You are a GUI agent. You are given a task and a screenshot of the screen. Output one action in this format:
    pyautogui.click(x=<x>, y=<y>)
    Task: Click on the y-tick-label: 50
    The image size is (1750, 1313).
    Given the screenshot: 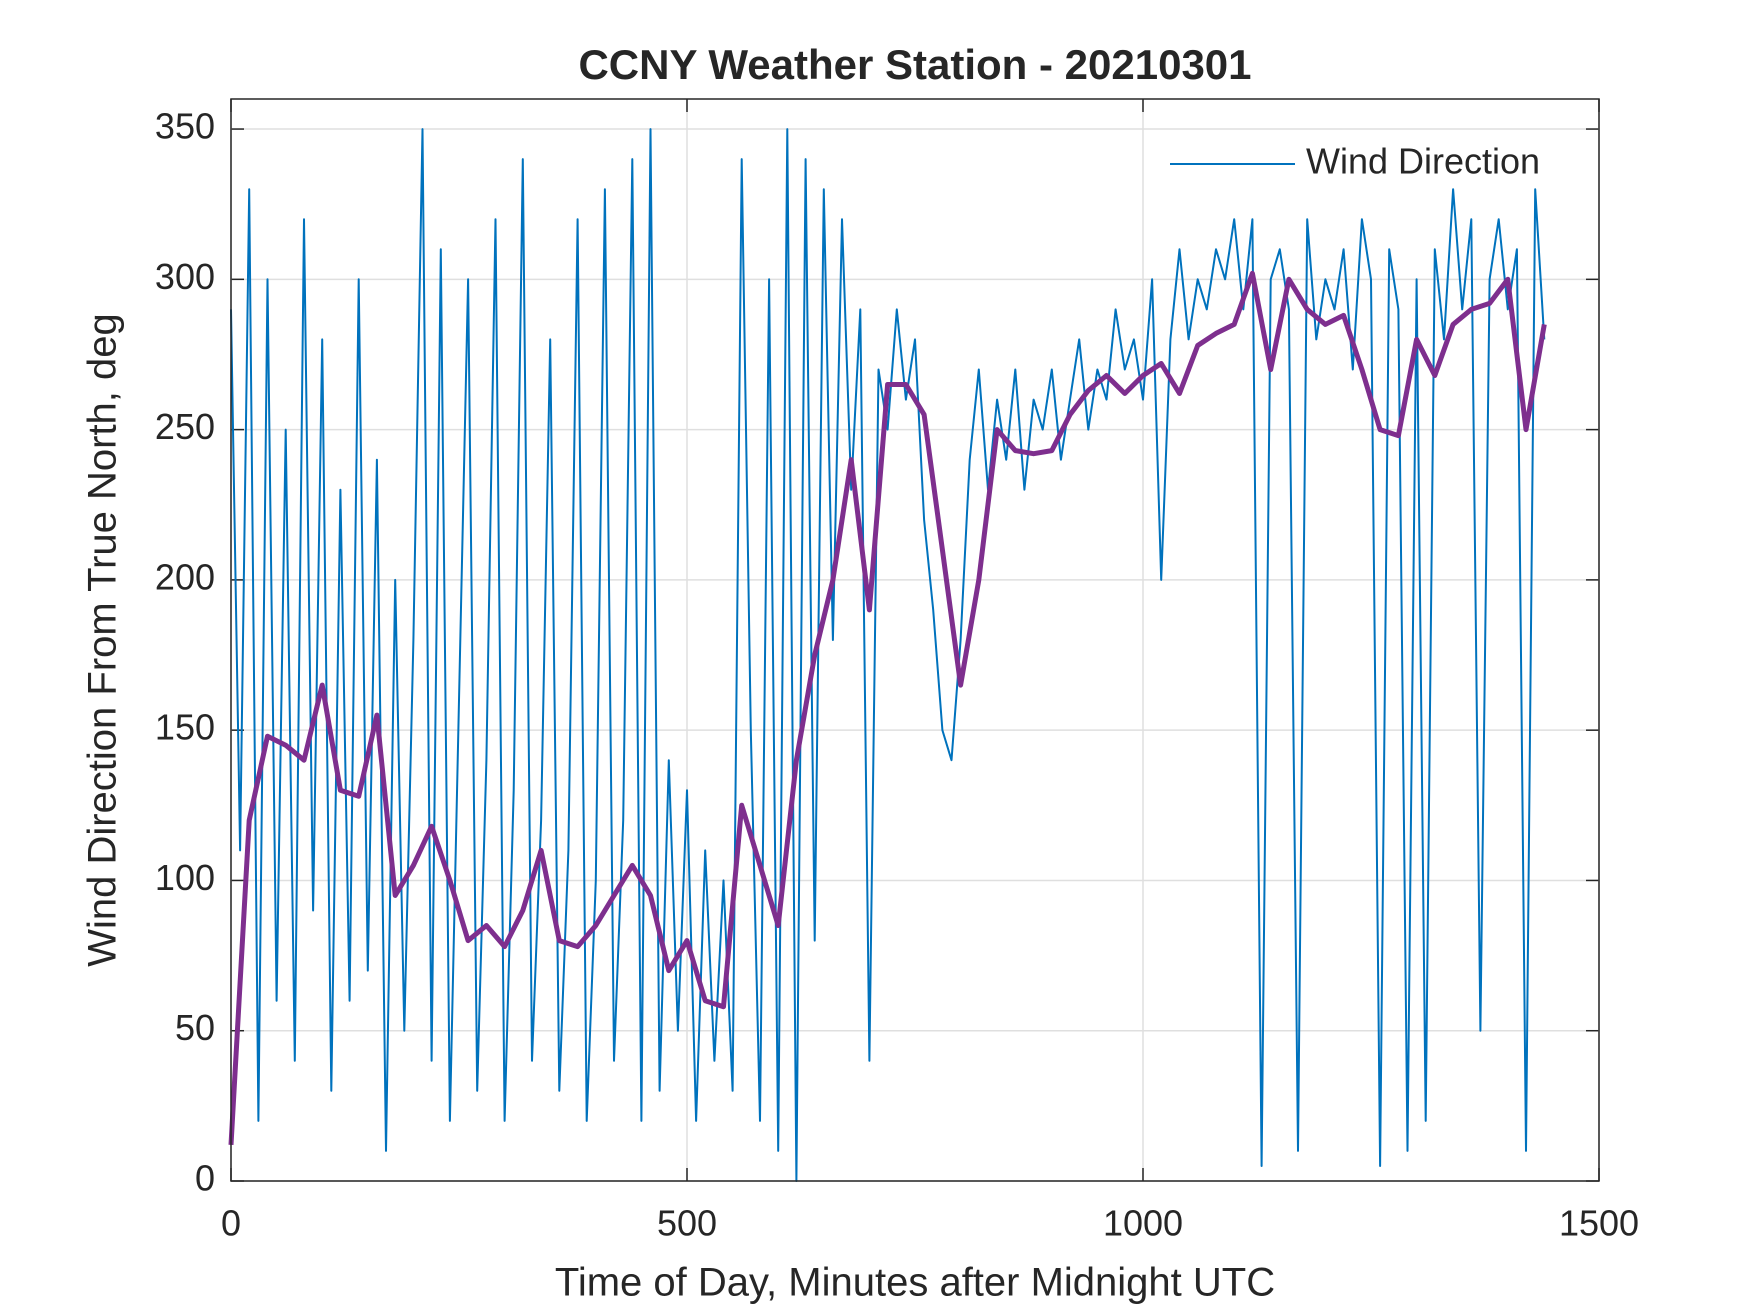 What is the action you would take?
    pyautogui.click(x=195, y=1027)
    